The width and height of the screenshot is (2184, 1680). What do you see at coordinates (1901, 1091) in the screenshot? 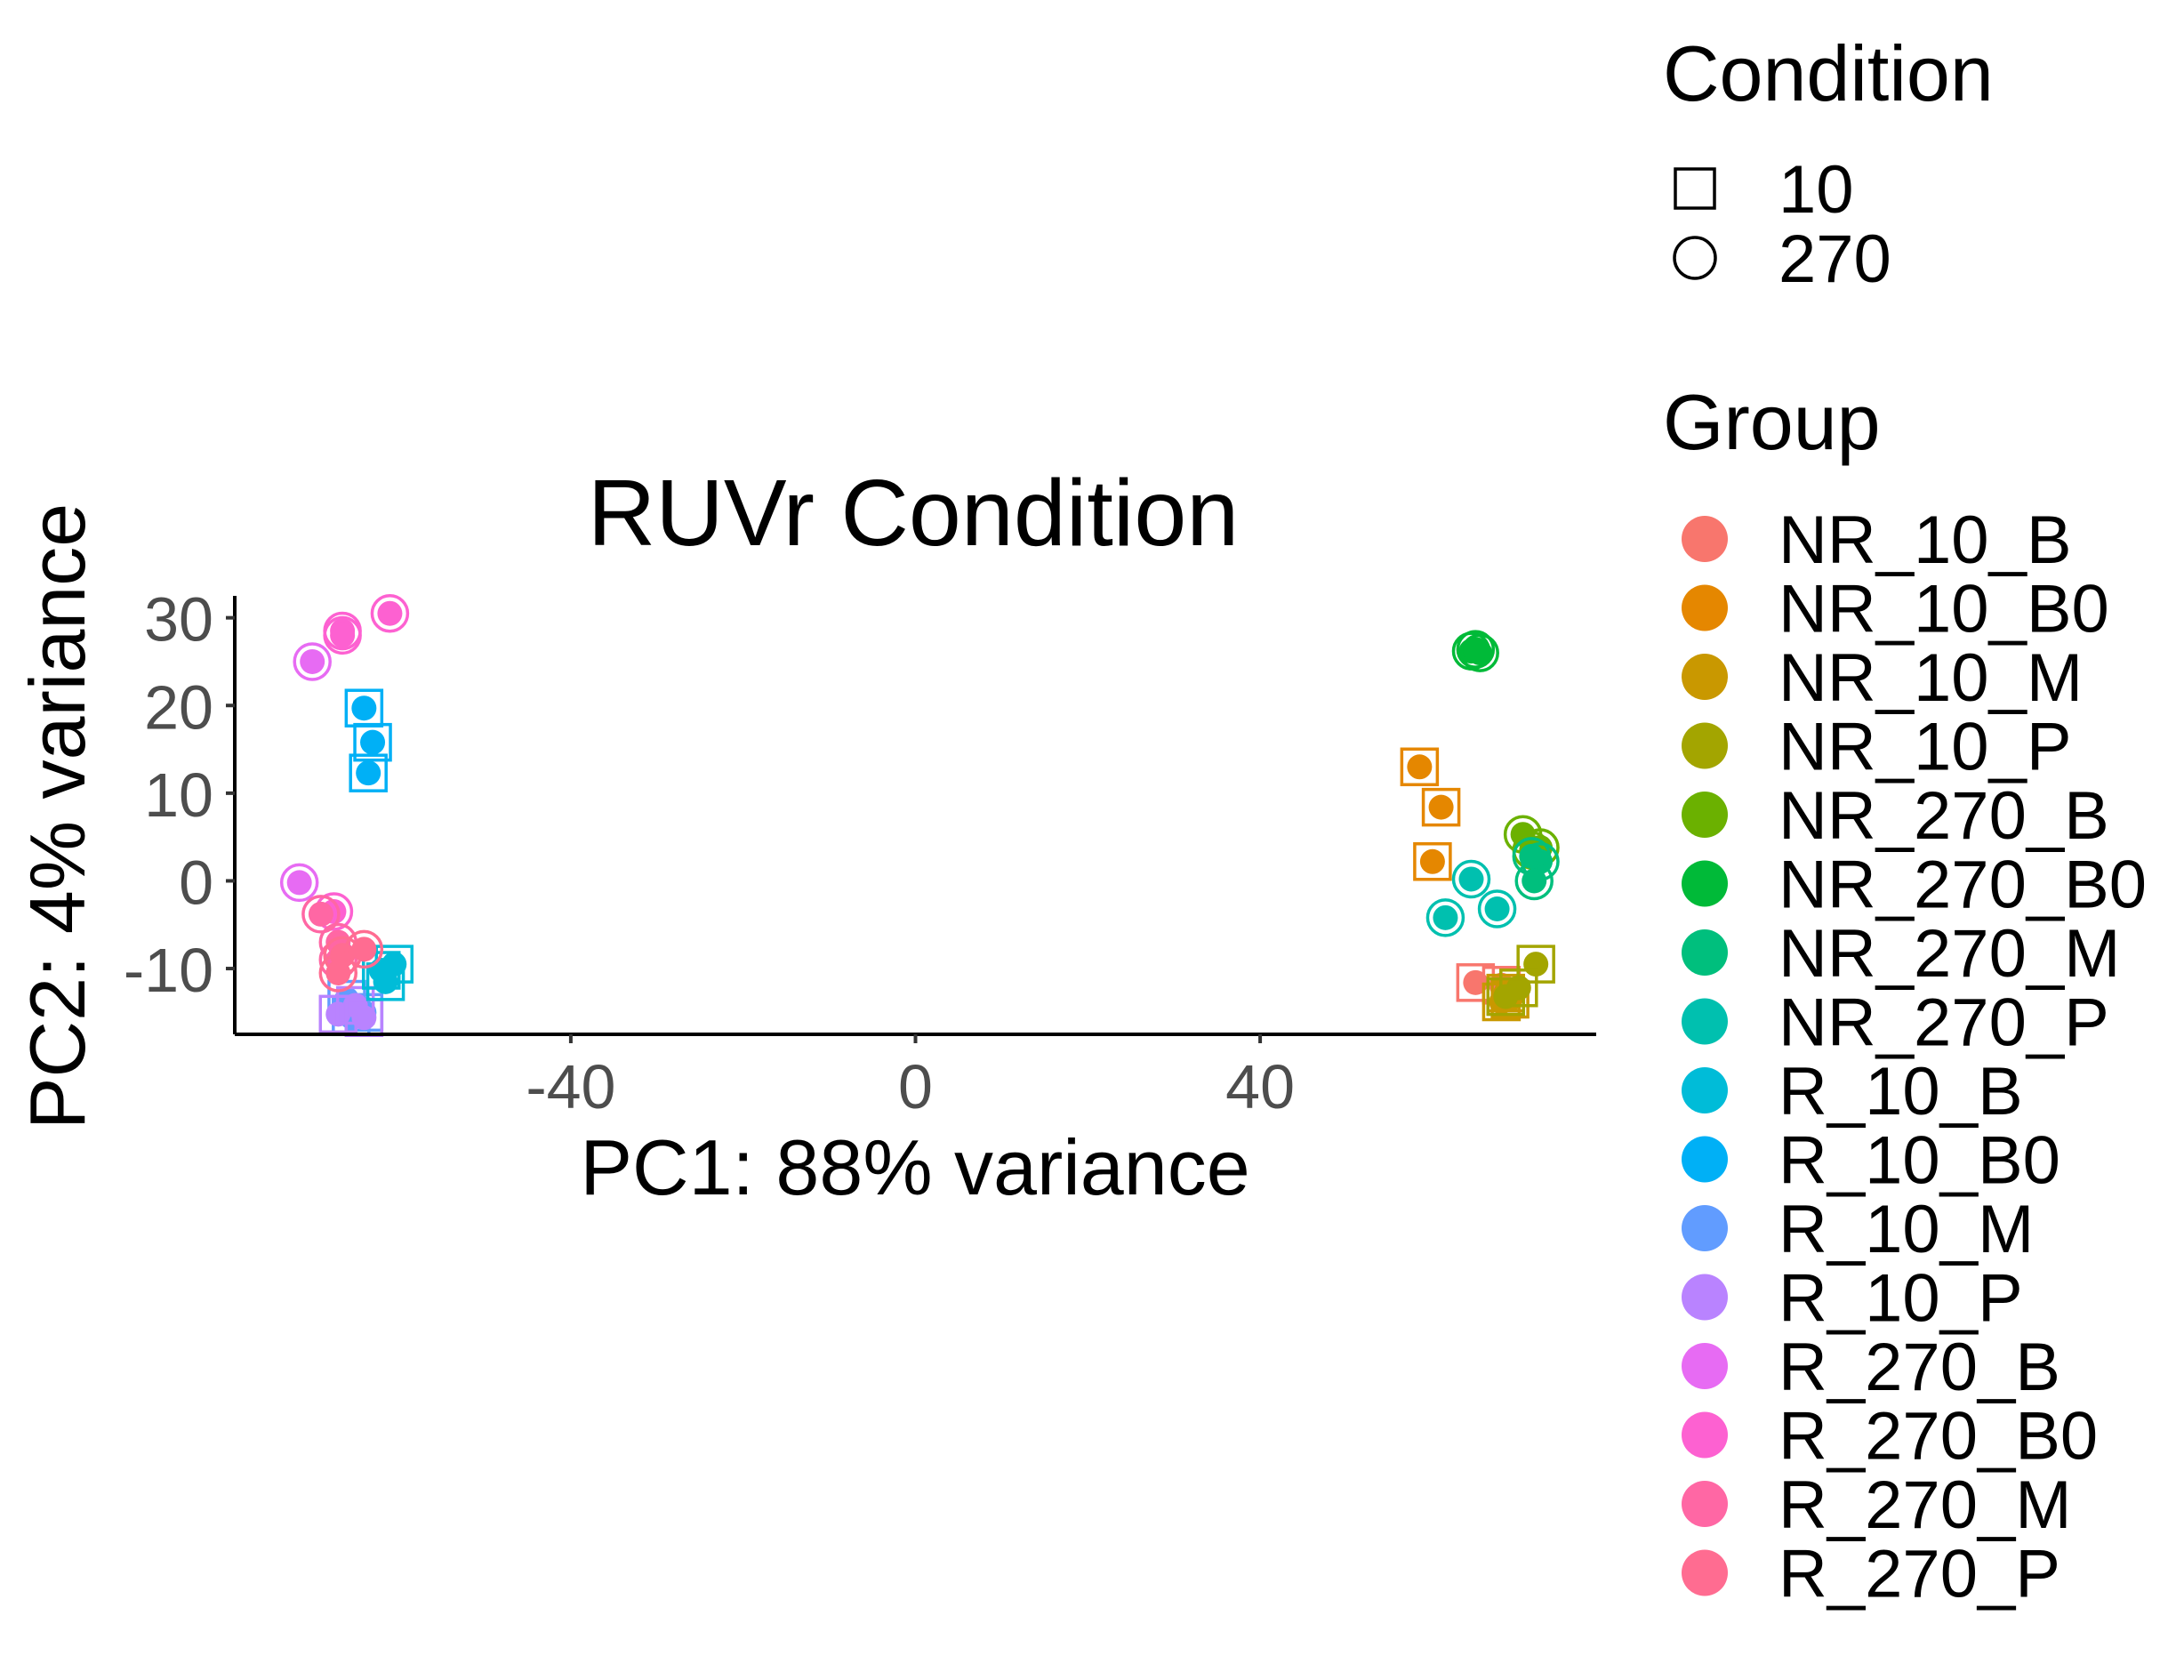
I see `group-legend-label: R_10_B` at bounding box center [1901, 1091].